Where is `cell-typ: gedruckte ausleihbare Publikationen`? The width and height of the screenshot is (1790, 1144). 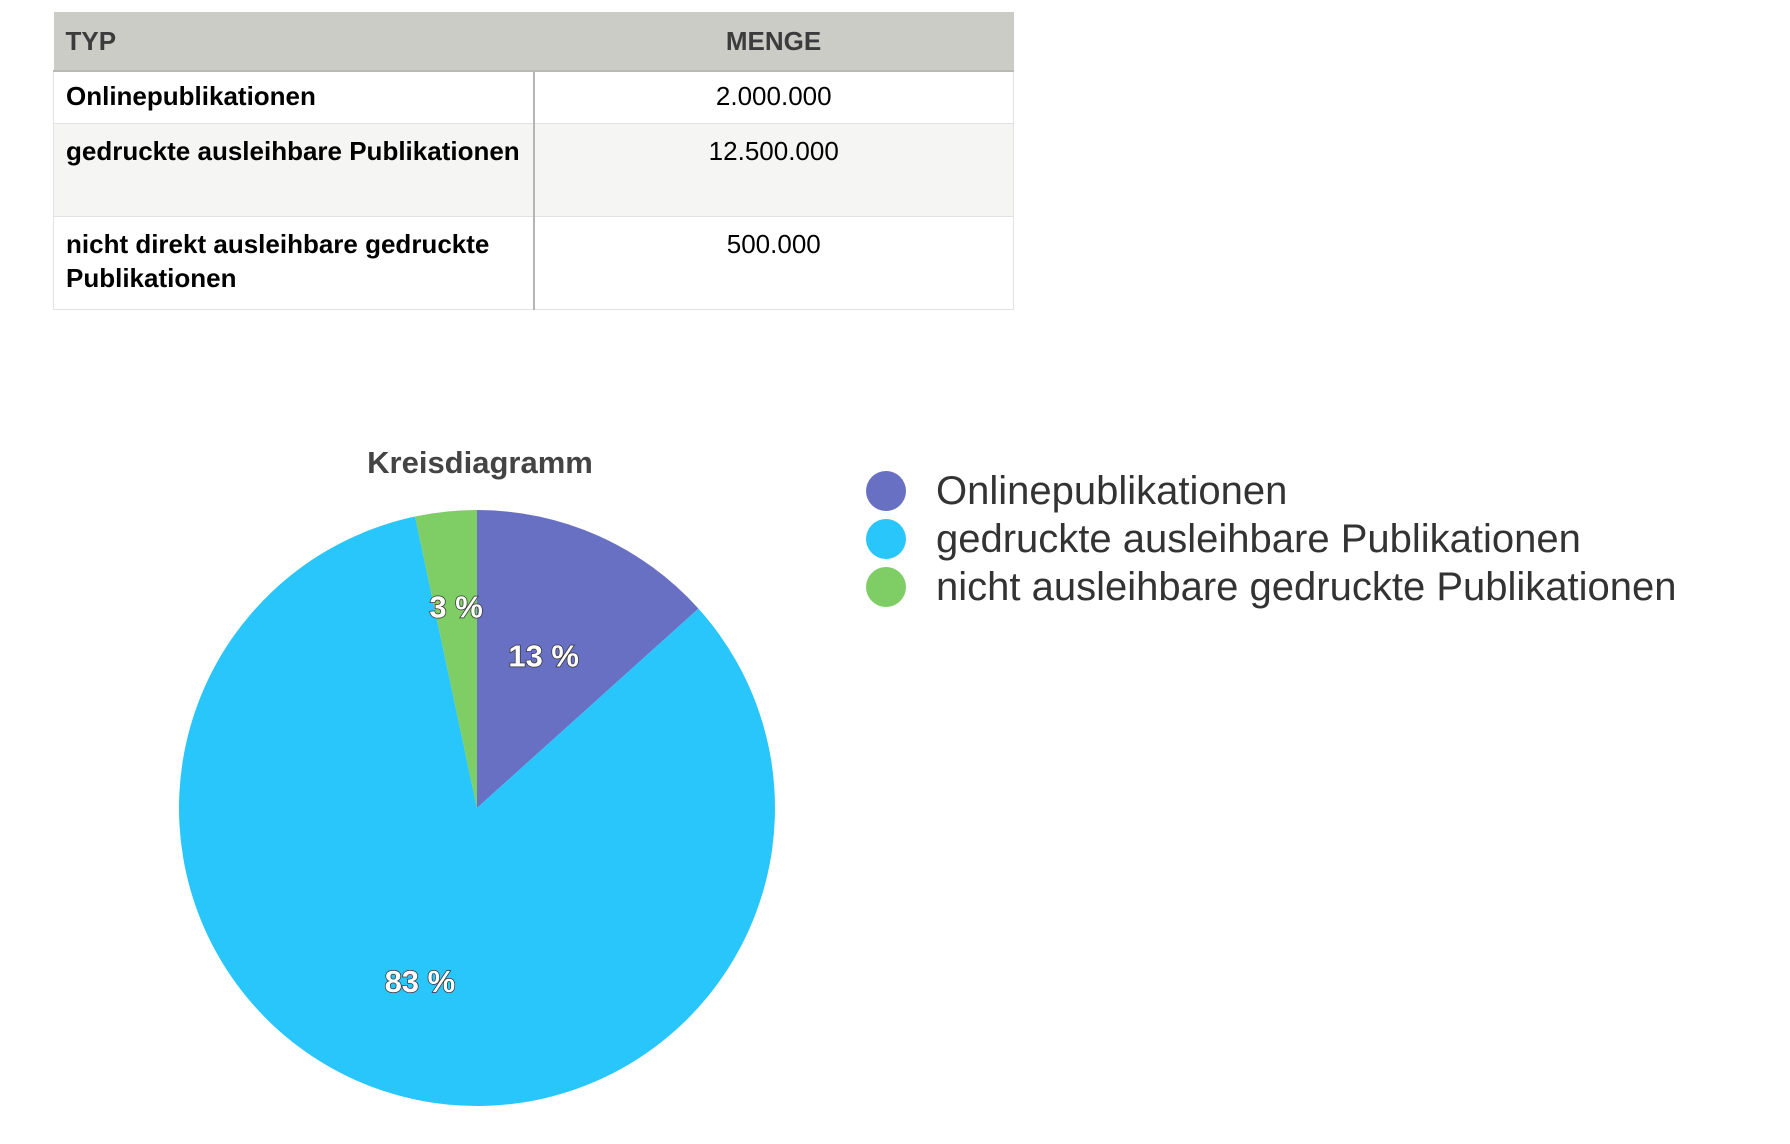 cell-typ: gedruckte ausleihbare Publikationen is located at coordinates (294, 170).